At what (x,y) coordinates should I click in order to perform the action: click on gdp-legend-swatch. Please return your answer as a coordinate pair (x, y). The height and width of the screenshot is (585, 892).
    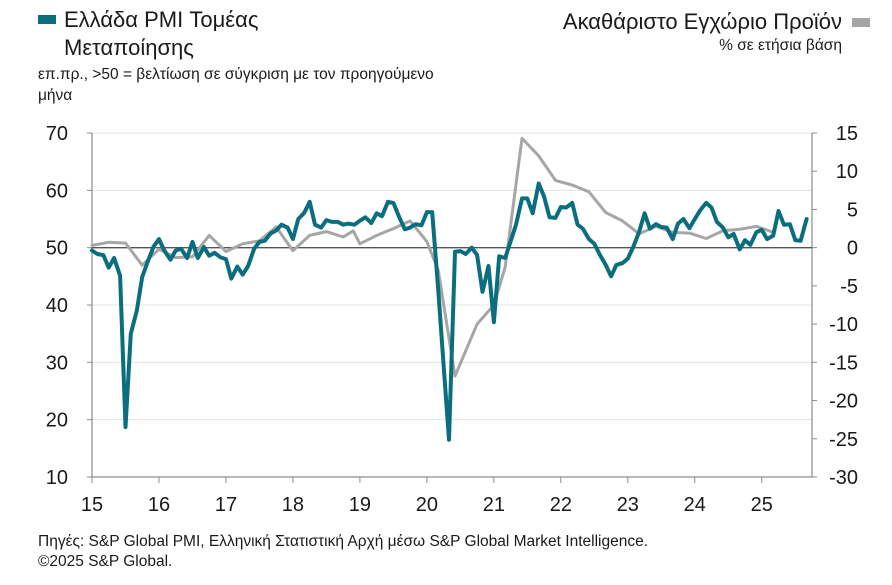
    Looking at the image, I should click on (861, 22).